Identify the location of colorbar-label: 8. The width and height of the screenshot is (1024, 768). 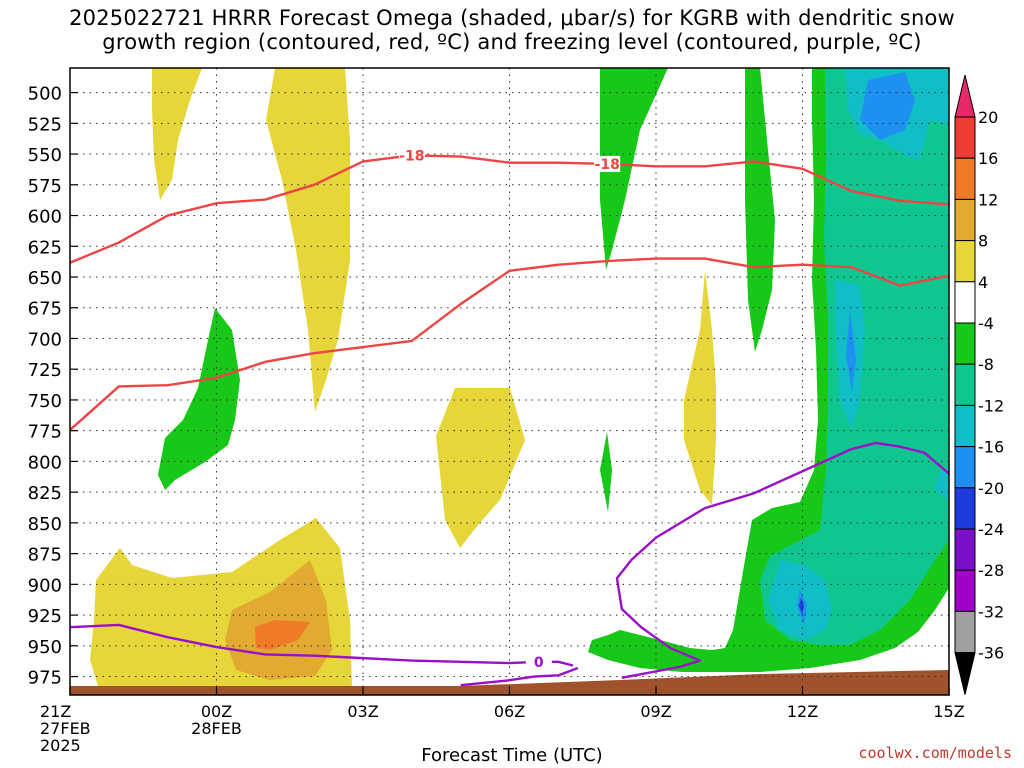
(983, 241).